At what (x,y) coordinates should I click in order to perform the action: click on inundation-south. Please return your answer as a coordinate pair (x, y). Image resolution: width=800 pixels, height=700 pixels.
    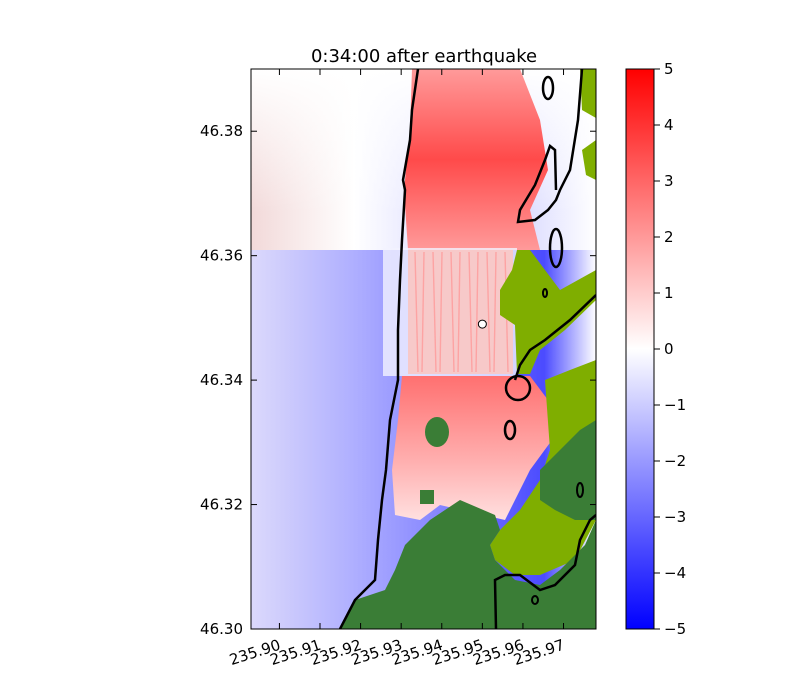
    Looking at the image, I should click on (472, 448).